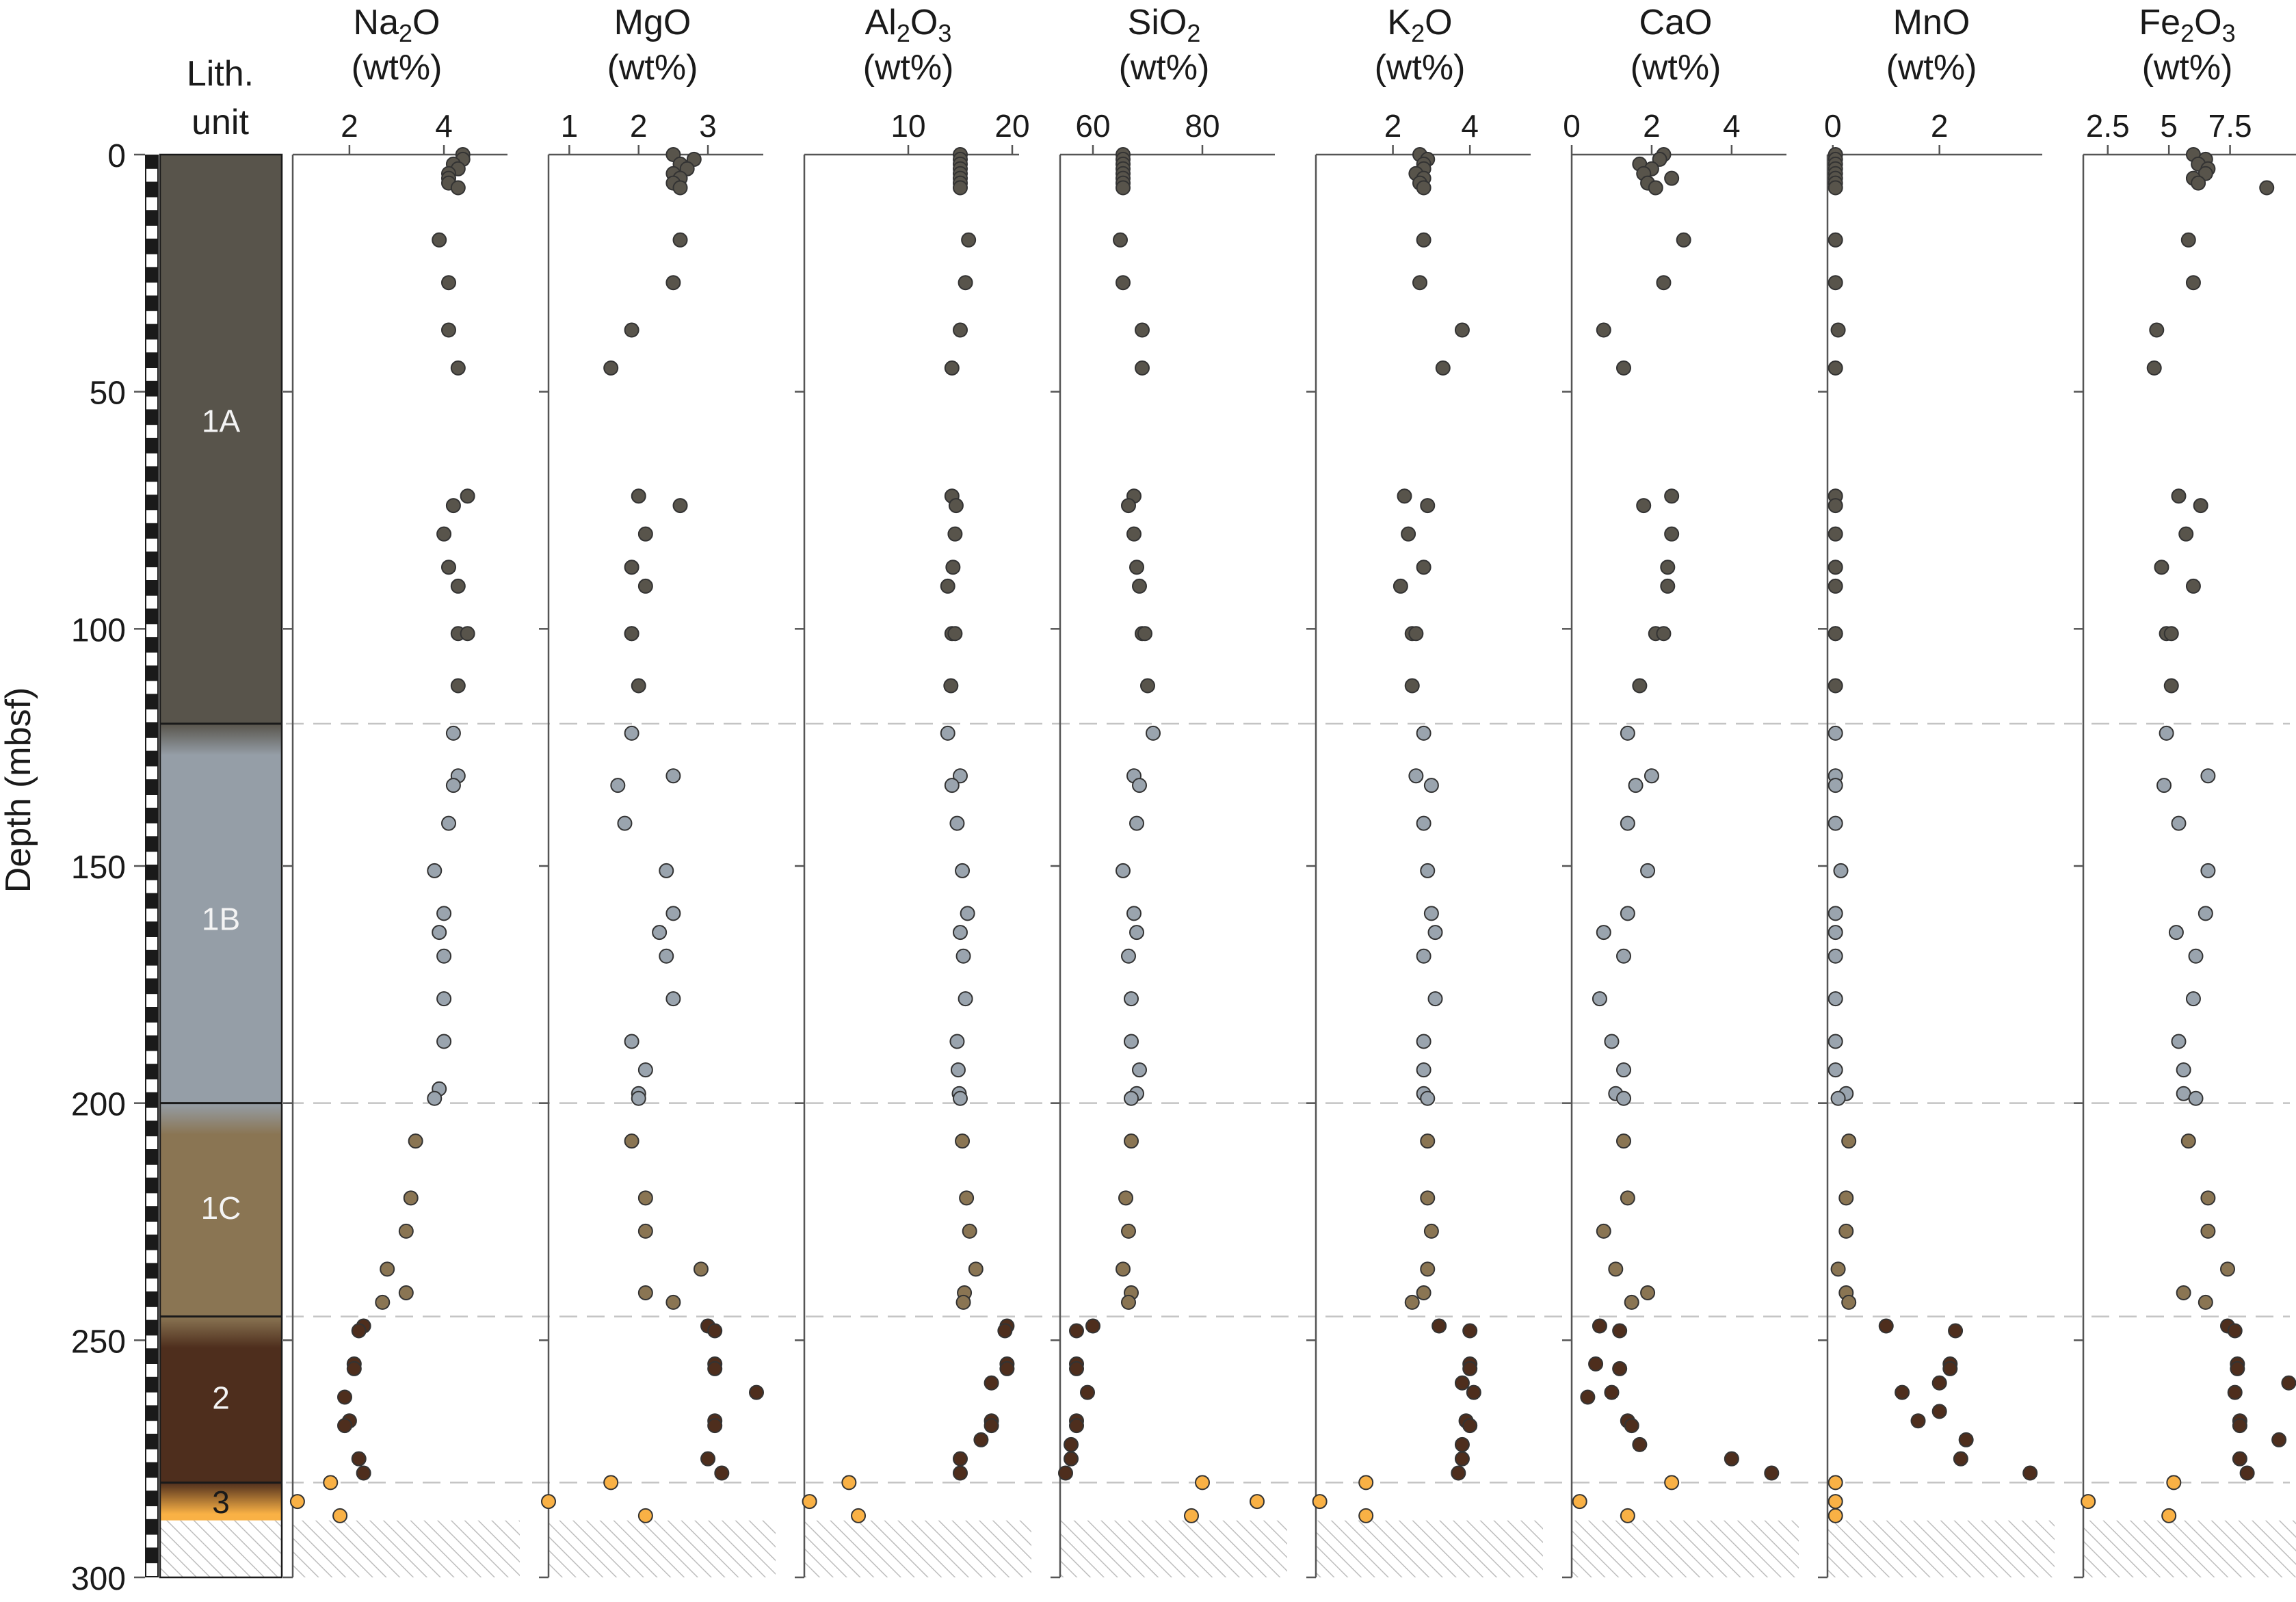  Describe the element at coordinates (116, 156) in the screenshot. I see `depth-tick-label: 0` at that location.